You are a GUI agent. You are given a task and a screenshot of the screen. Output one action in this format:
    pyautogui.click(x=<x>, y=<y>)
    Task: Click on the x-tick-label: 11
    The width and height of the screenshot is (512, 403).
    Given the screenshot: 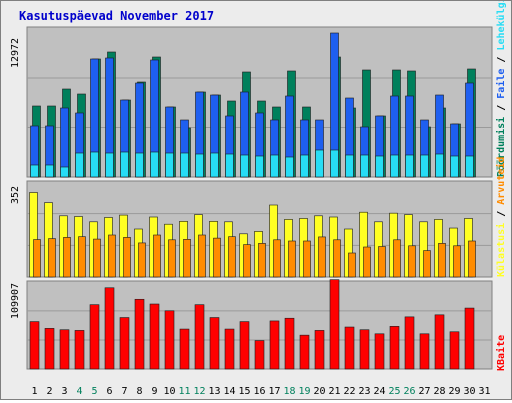 What is the action you would take?
    pyautogui.click(x=184, y=391)
    